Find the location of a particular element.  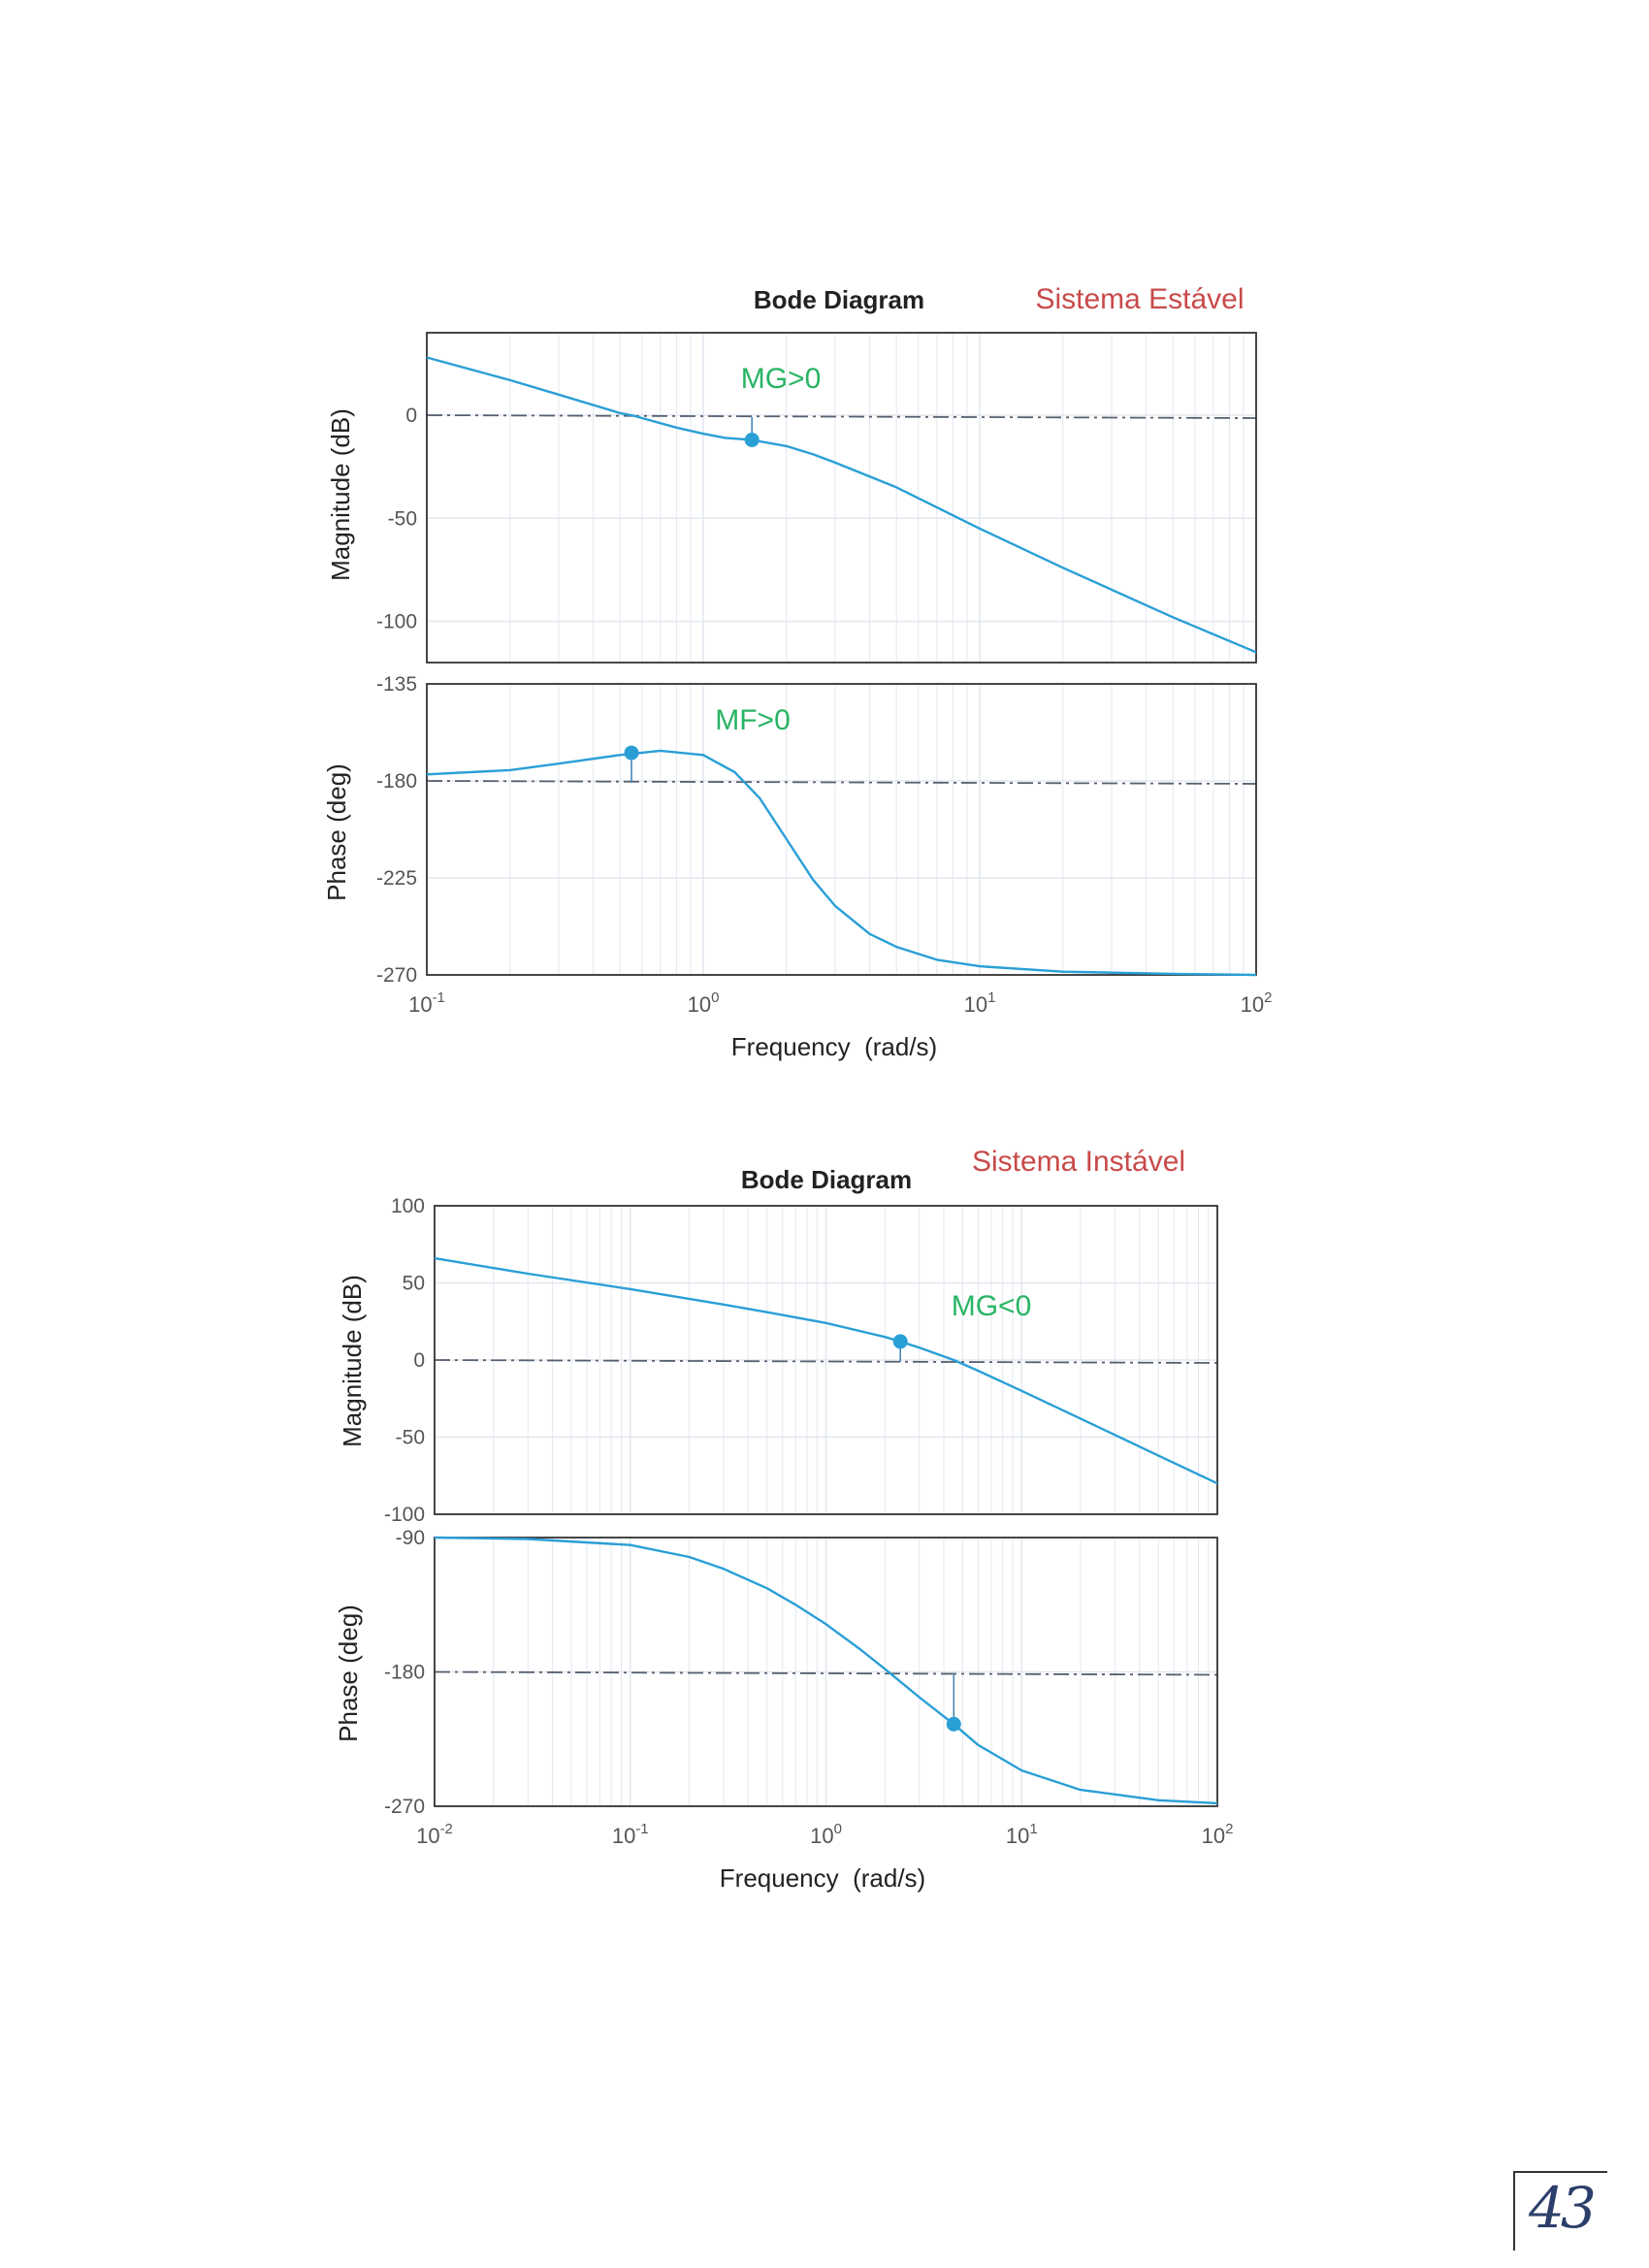

margin-label-mg: MG>0 is located at coordinates (781, 379).